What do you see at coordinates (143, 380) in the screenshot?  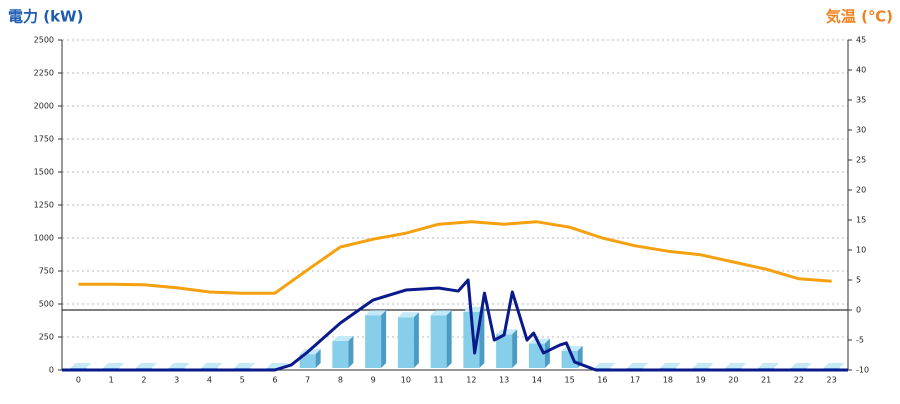 I see `x-tick-label: 2` at bounding box center [143, 380].